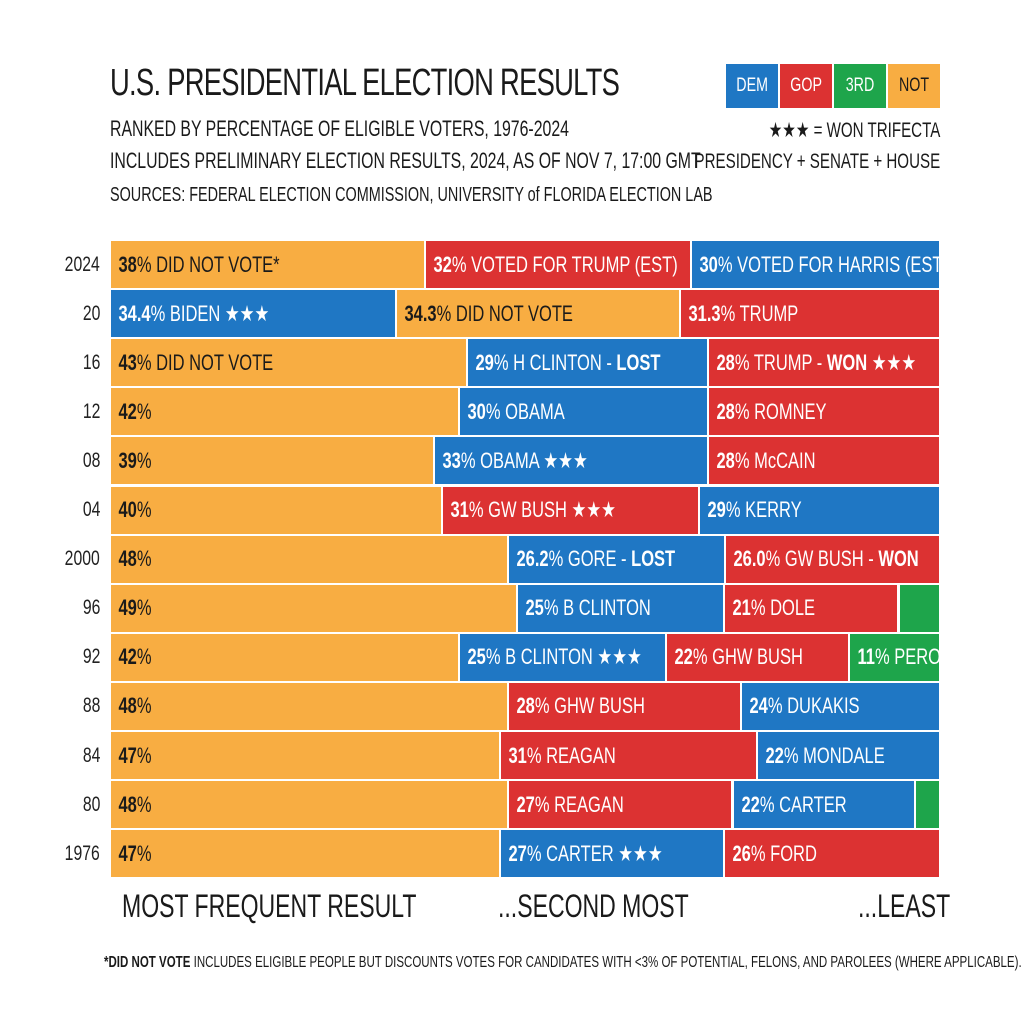 This screenshot has height=1024, width=1024. I want to click on bar-segment-gop: 28% ROMNEY, so click(823, 412).